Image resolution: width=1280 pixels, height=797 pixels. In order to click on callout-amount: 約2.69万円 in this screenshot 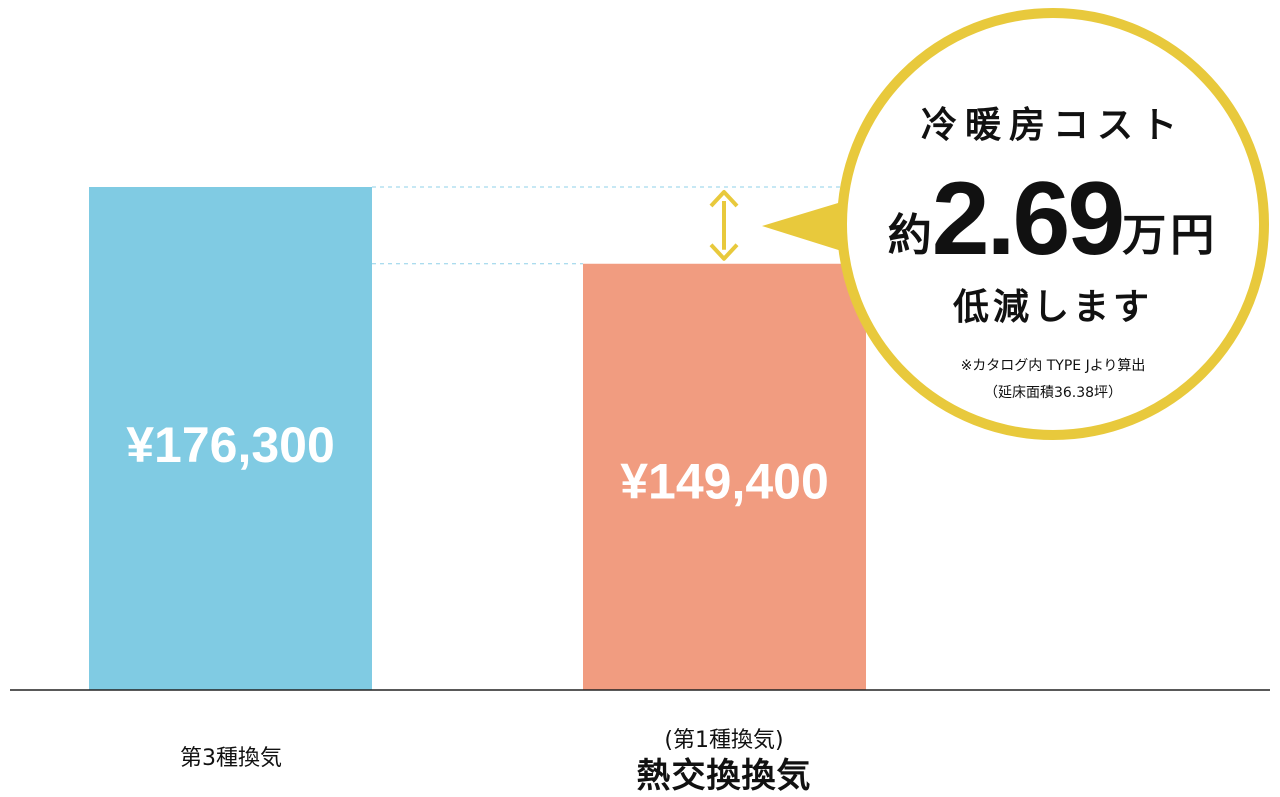, I will do `click(1053, 219)`.